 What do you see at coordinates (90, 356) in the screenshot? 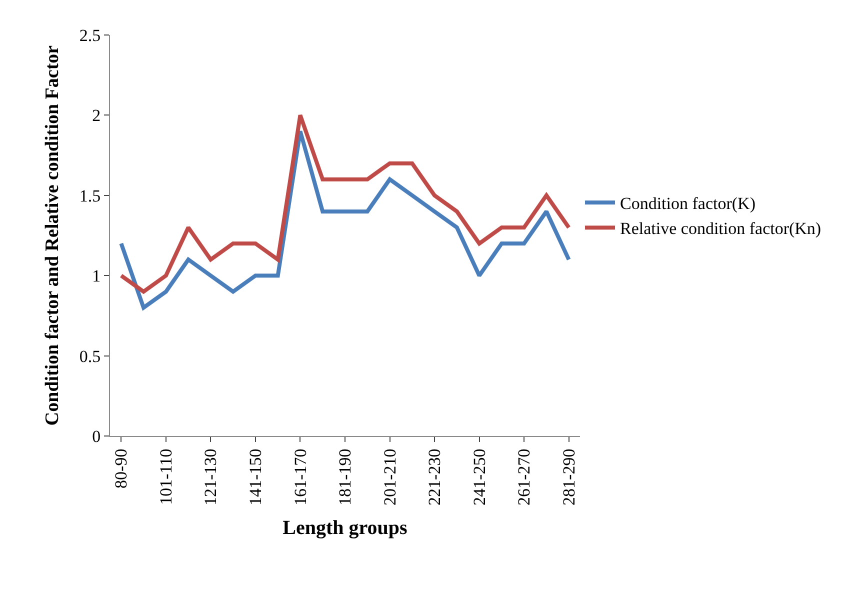
I see `y-tick-label: 0.5` at bounding box center [90, 356].